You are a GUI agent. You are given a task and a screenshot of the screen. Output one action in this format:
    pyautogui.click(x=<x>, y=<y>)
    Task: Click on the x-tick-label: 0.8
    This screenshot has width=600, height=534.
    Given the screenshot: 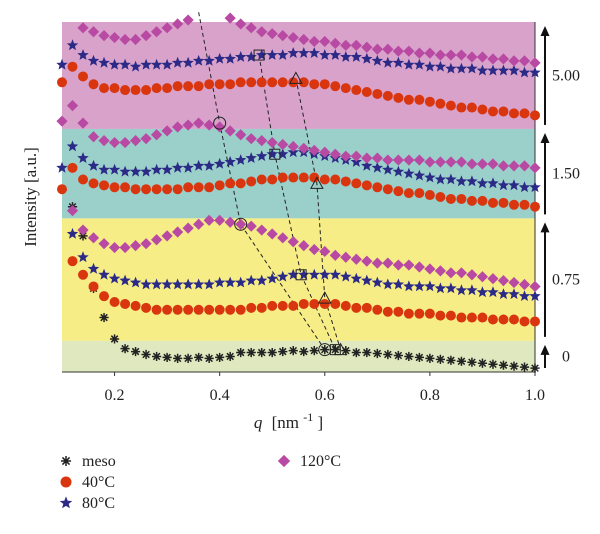 What is the action you would take?
    pyautogui.click(x=430, y=395)
    